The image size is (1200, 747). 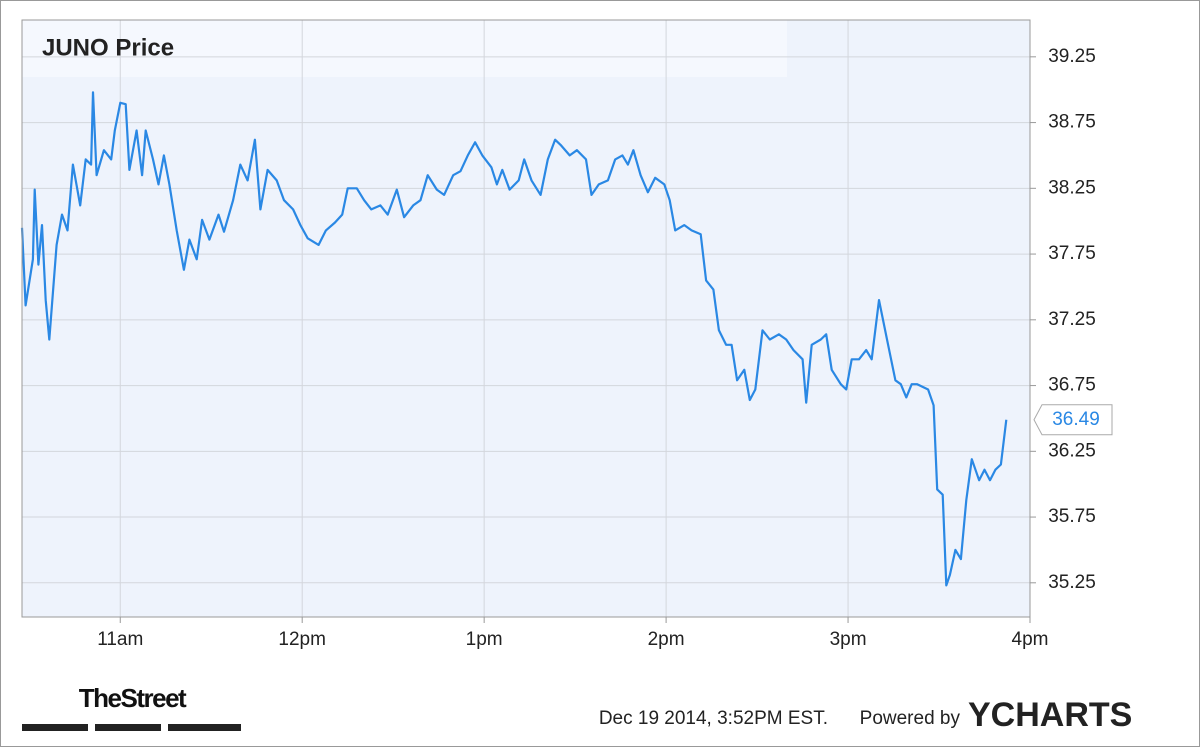 I want to click on x-tick-label: 1pm, so click(x=484, y=639).